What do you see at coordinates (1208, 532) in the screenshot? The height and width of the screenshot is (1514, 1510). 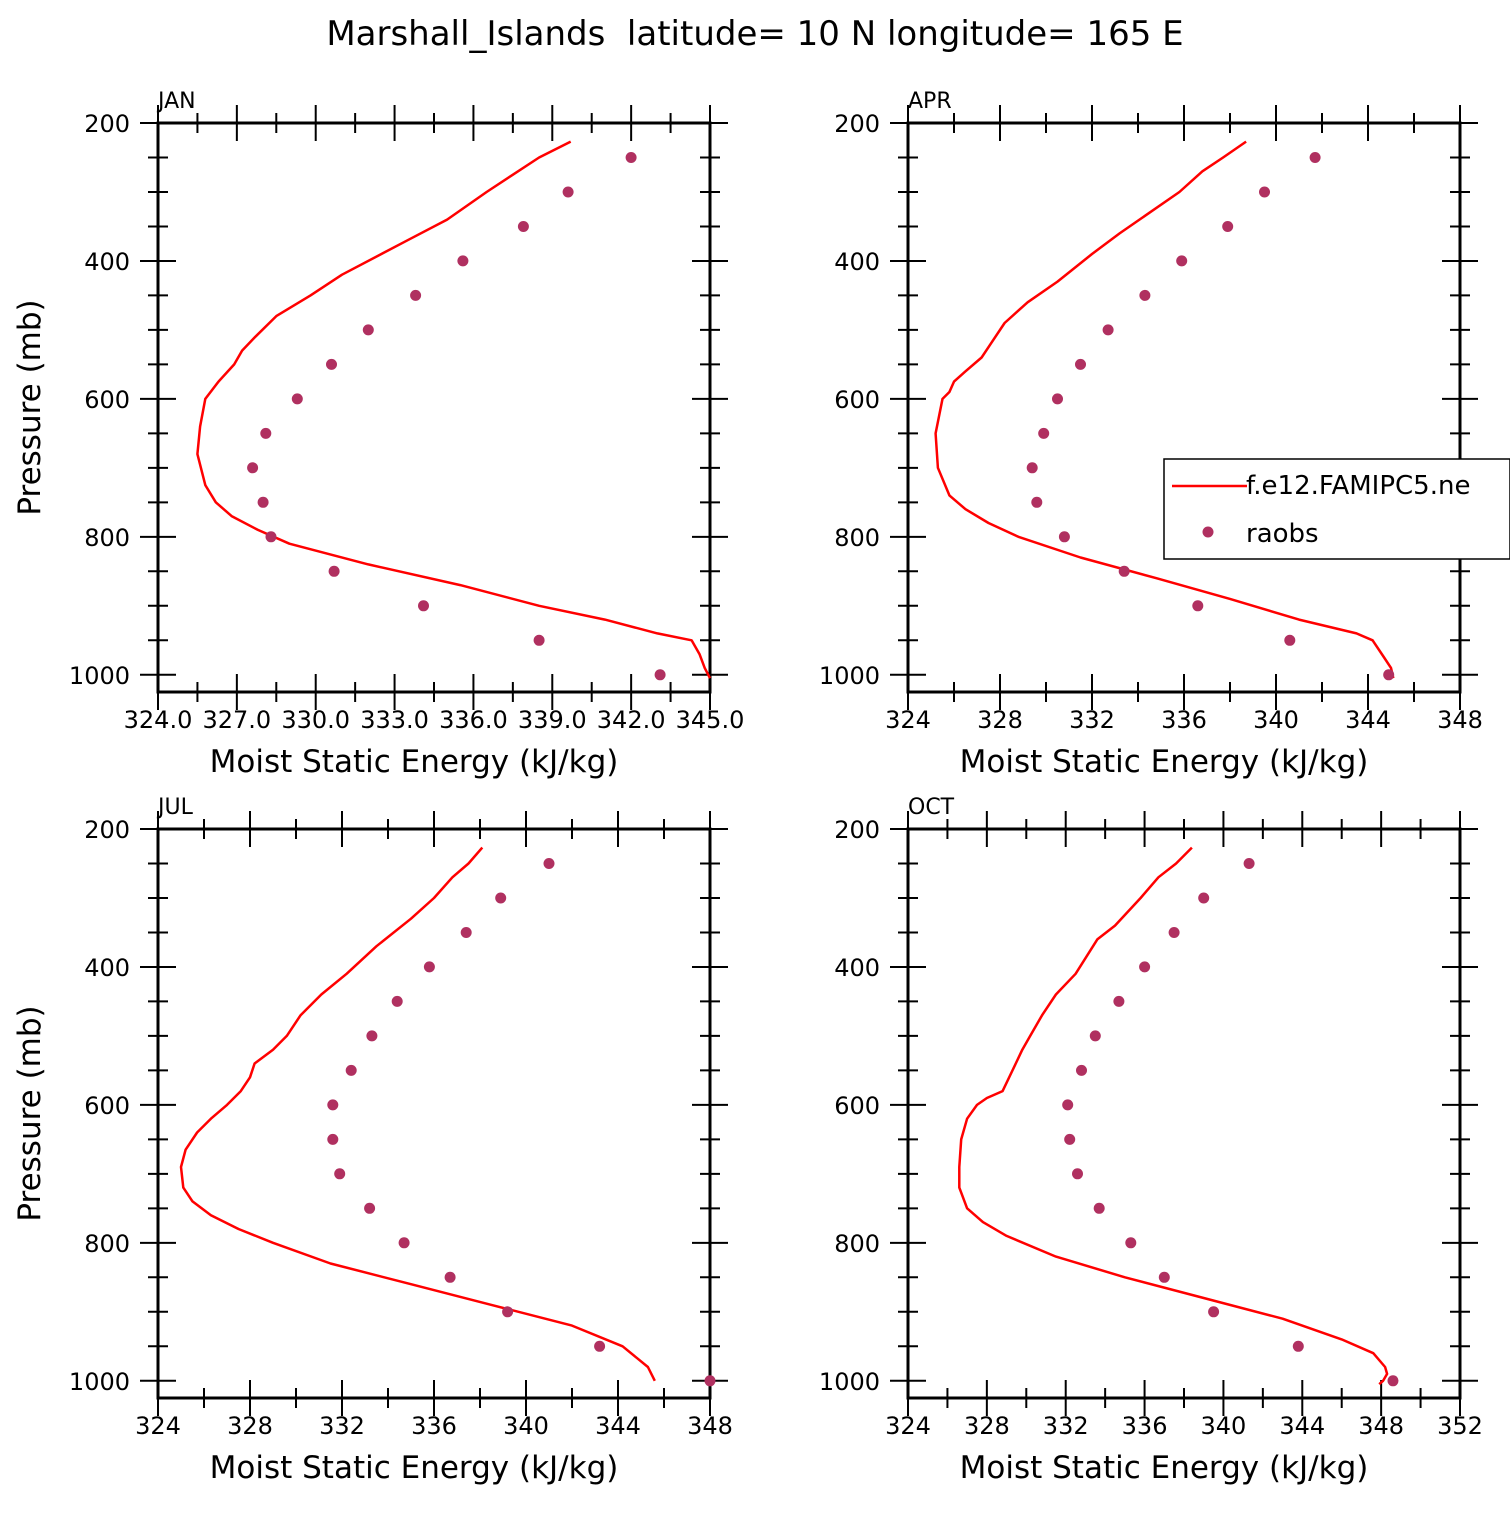 I see `legend-marker-swatch` at bounding box center [1208, 532].